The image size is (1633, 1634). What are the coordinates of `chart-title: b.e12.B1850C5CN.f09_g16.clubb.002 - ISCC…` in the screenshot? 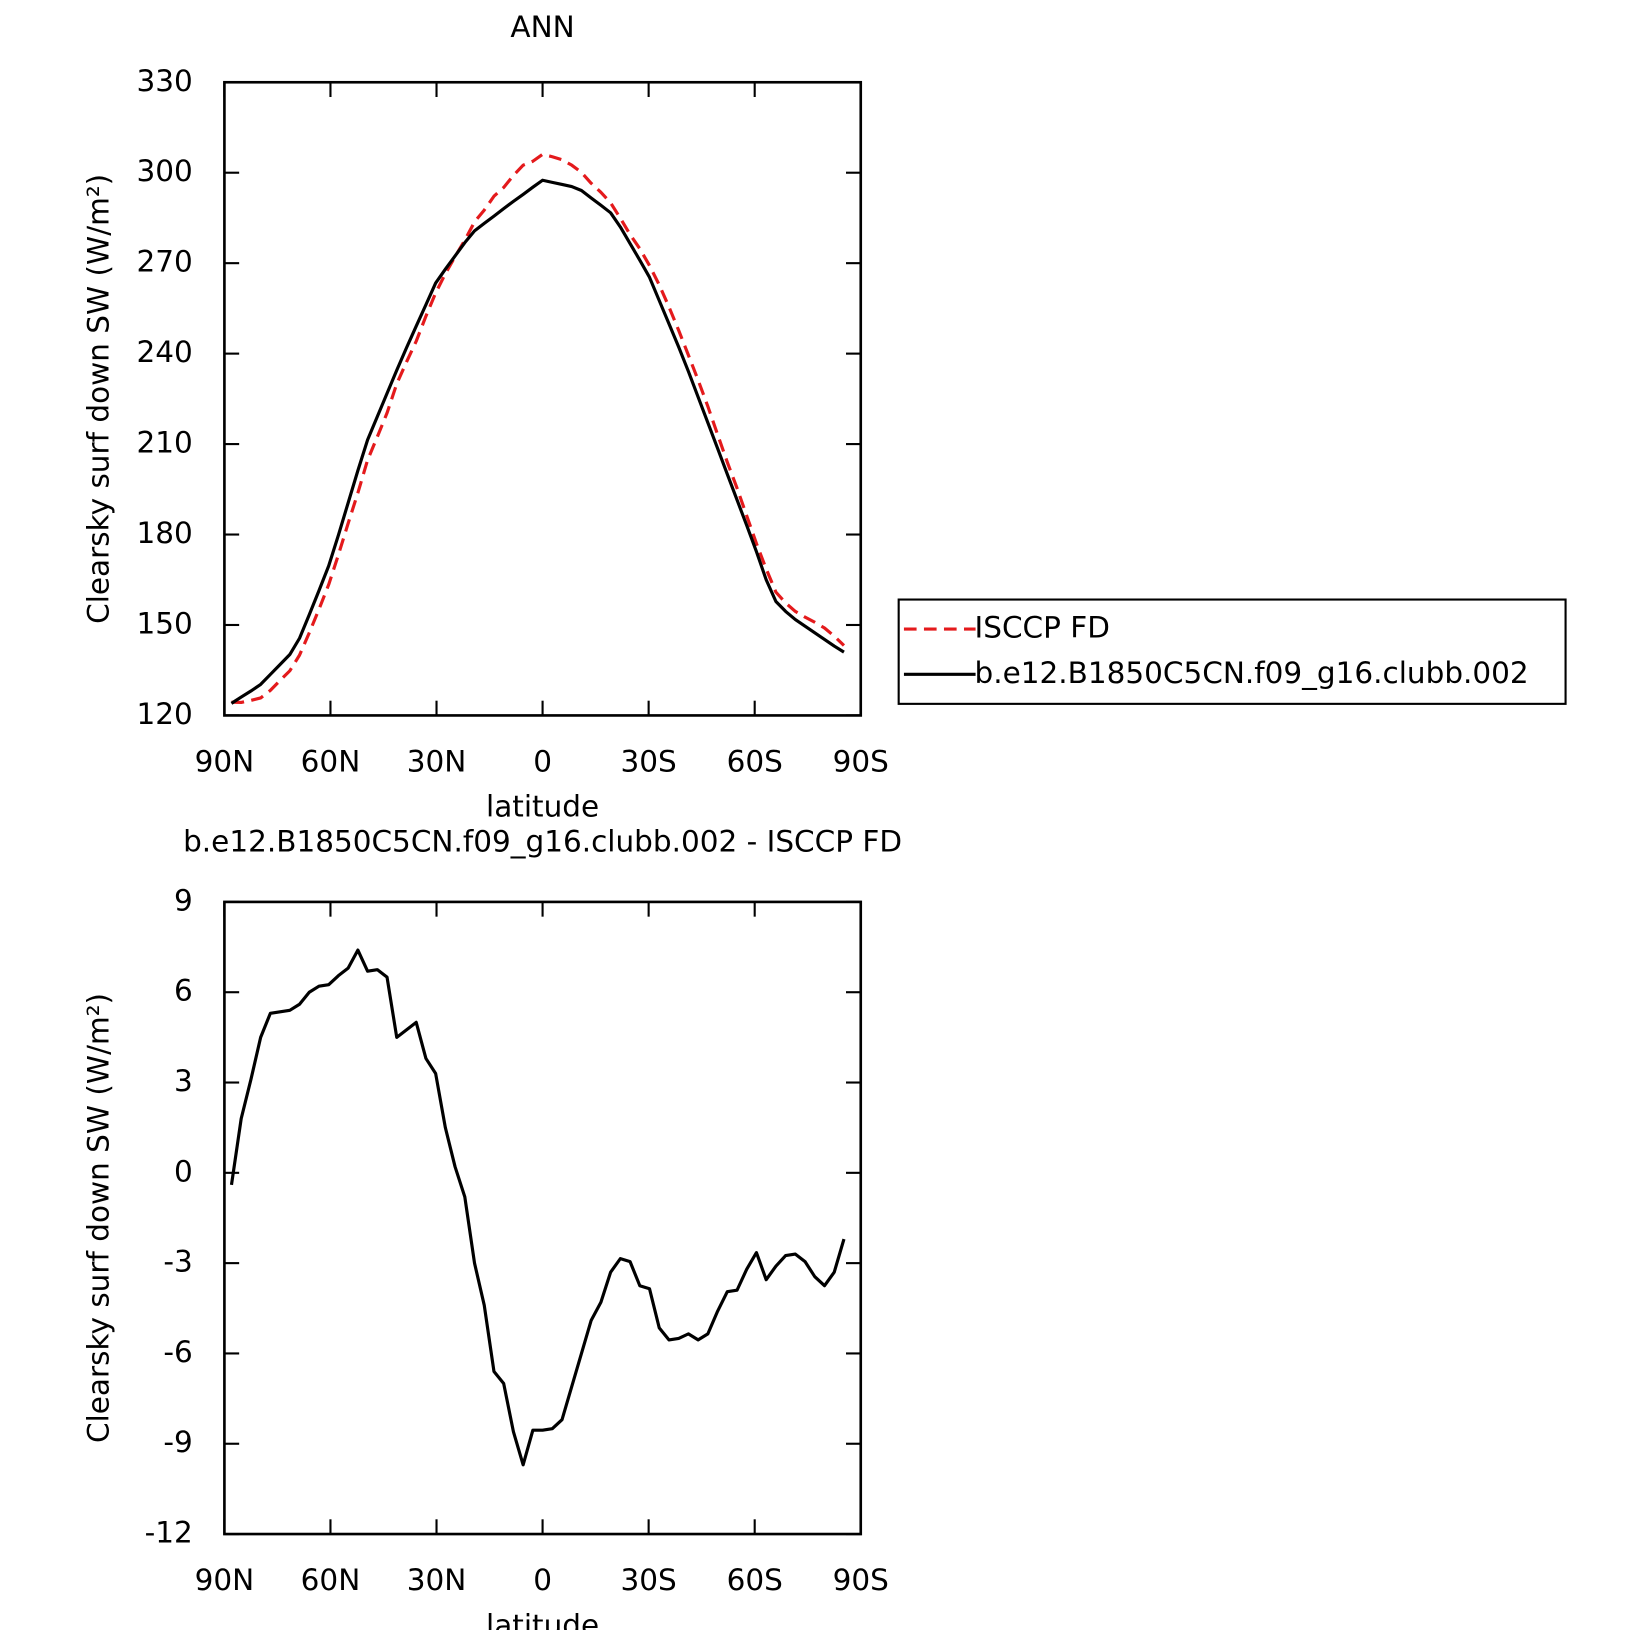 It's located at (542, 841).